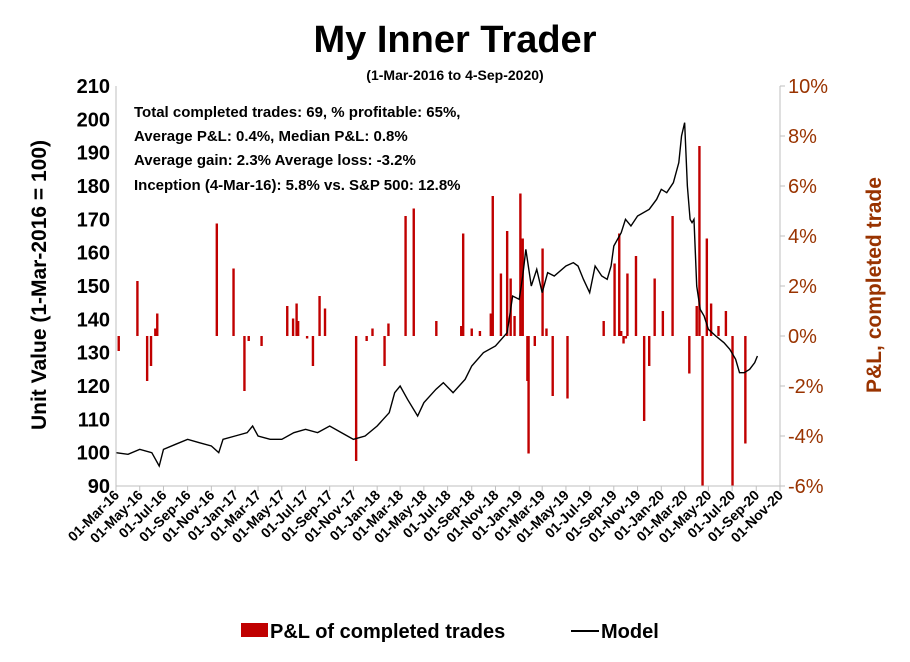 The image size is (910, 662). I want to click on legend-swatch-bars, so click(254, 630).